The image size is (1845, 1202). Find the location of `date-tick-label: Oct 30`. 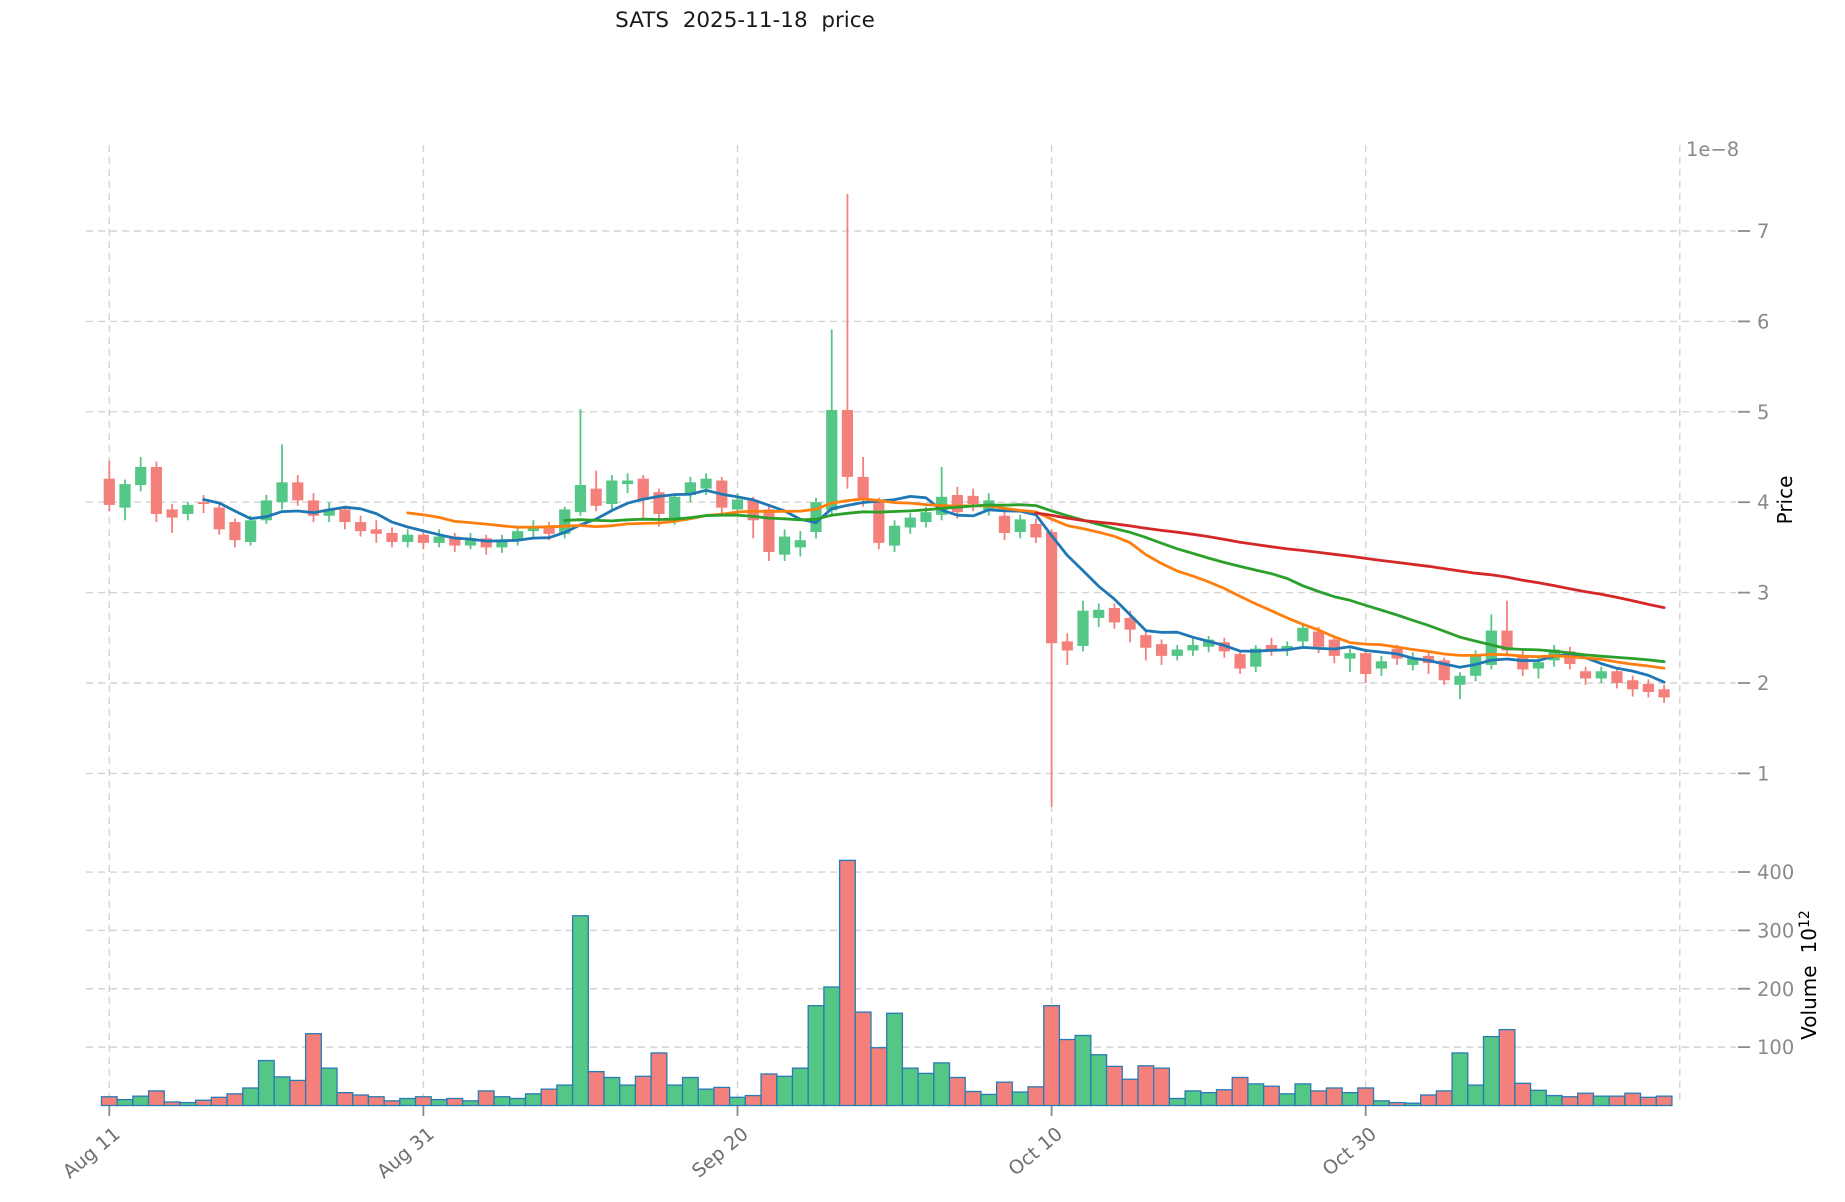

date-tick-label: Oct 30 is located at coordinates (1349, 1151).